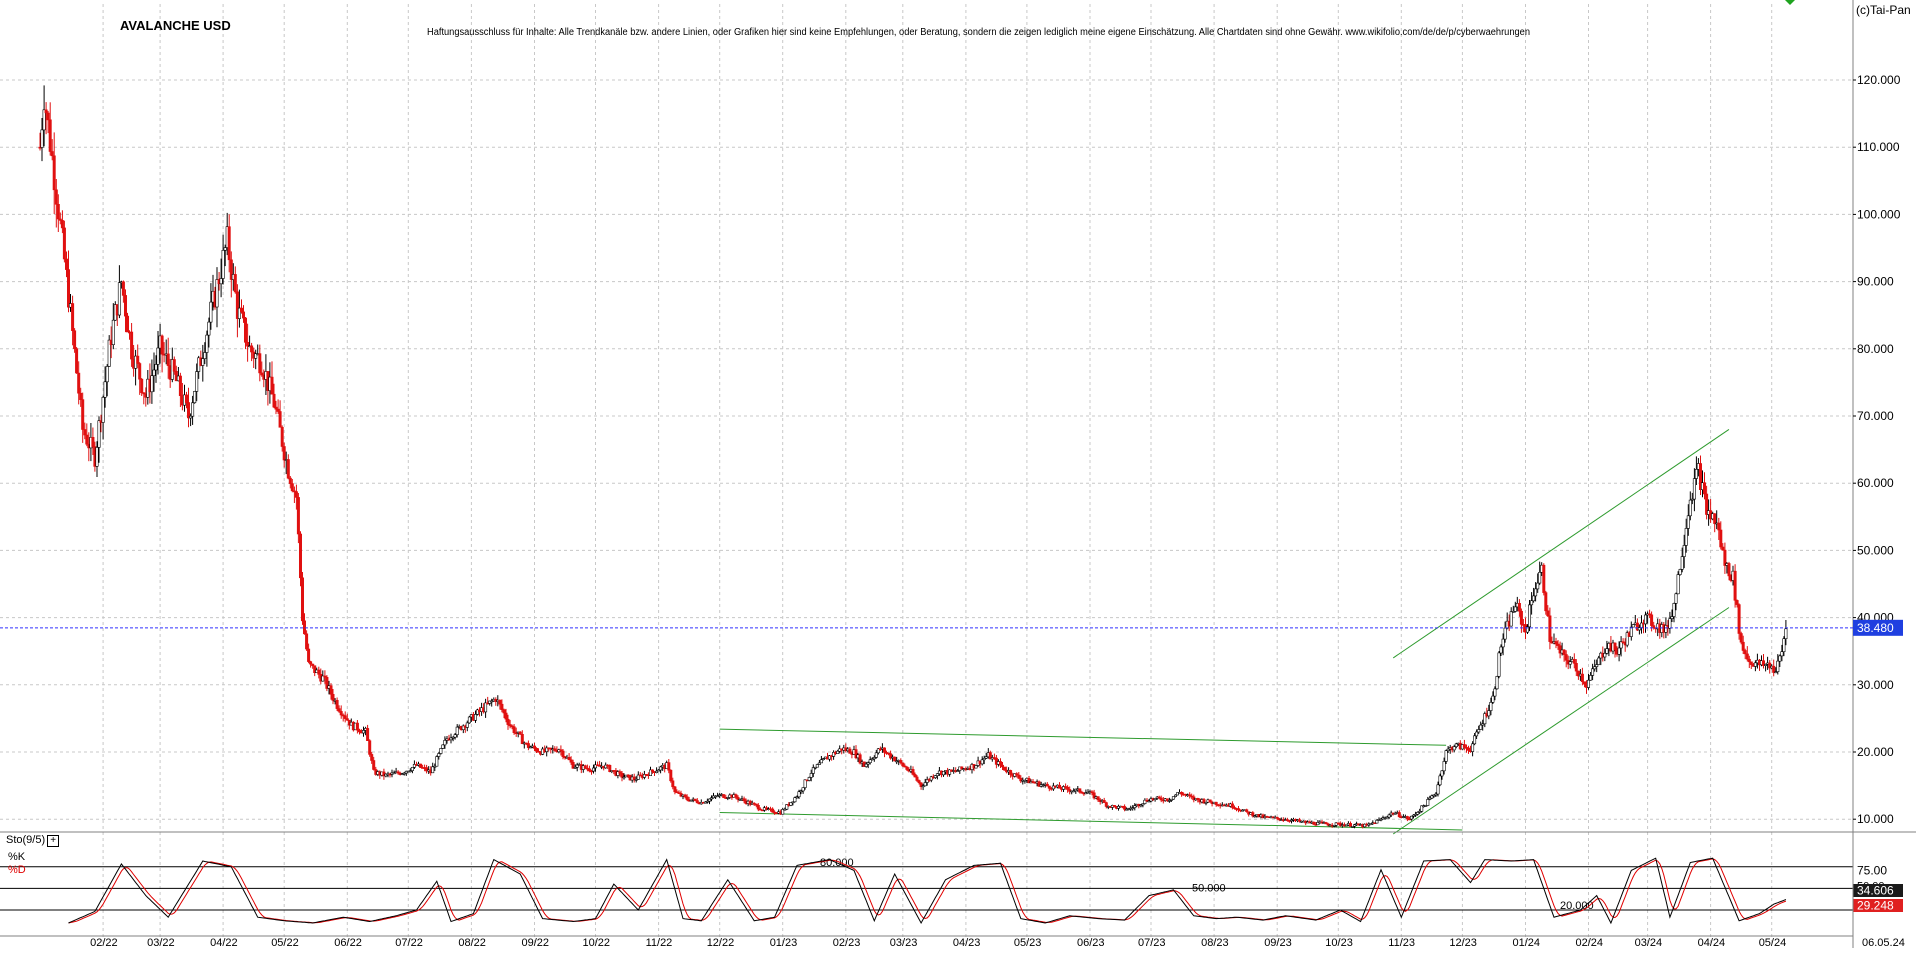 This screenshot has height=953, width=1916. Describe the element at coordinates (175, 25) in the screenshot. I see `chart-title: AVALANCHE USD` at that location.